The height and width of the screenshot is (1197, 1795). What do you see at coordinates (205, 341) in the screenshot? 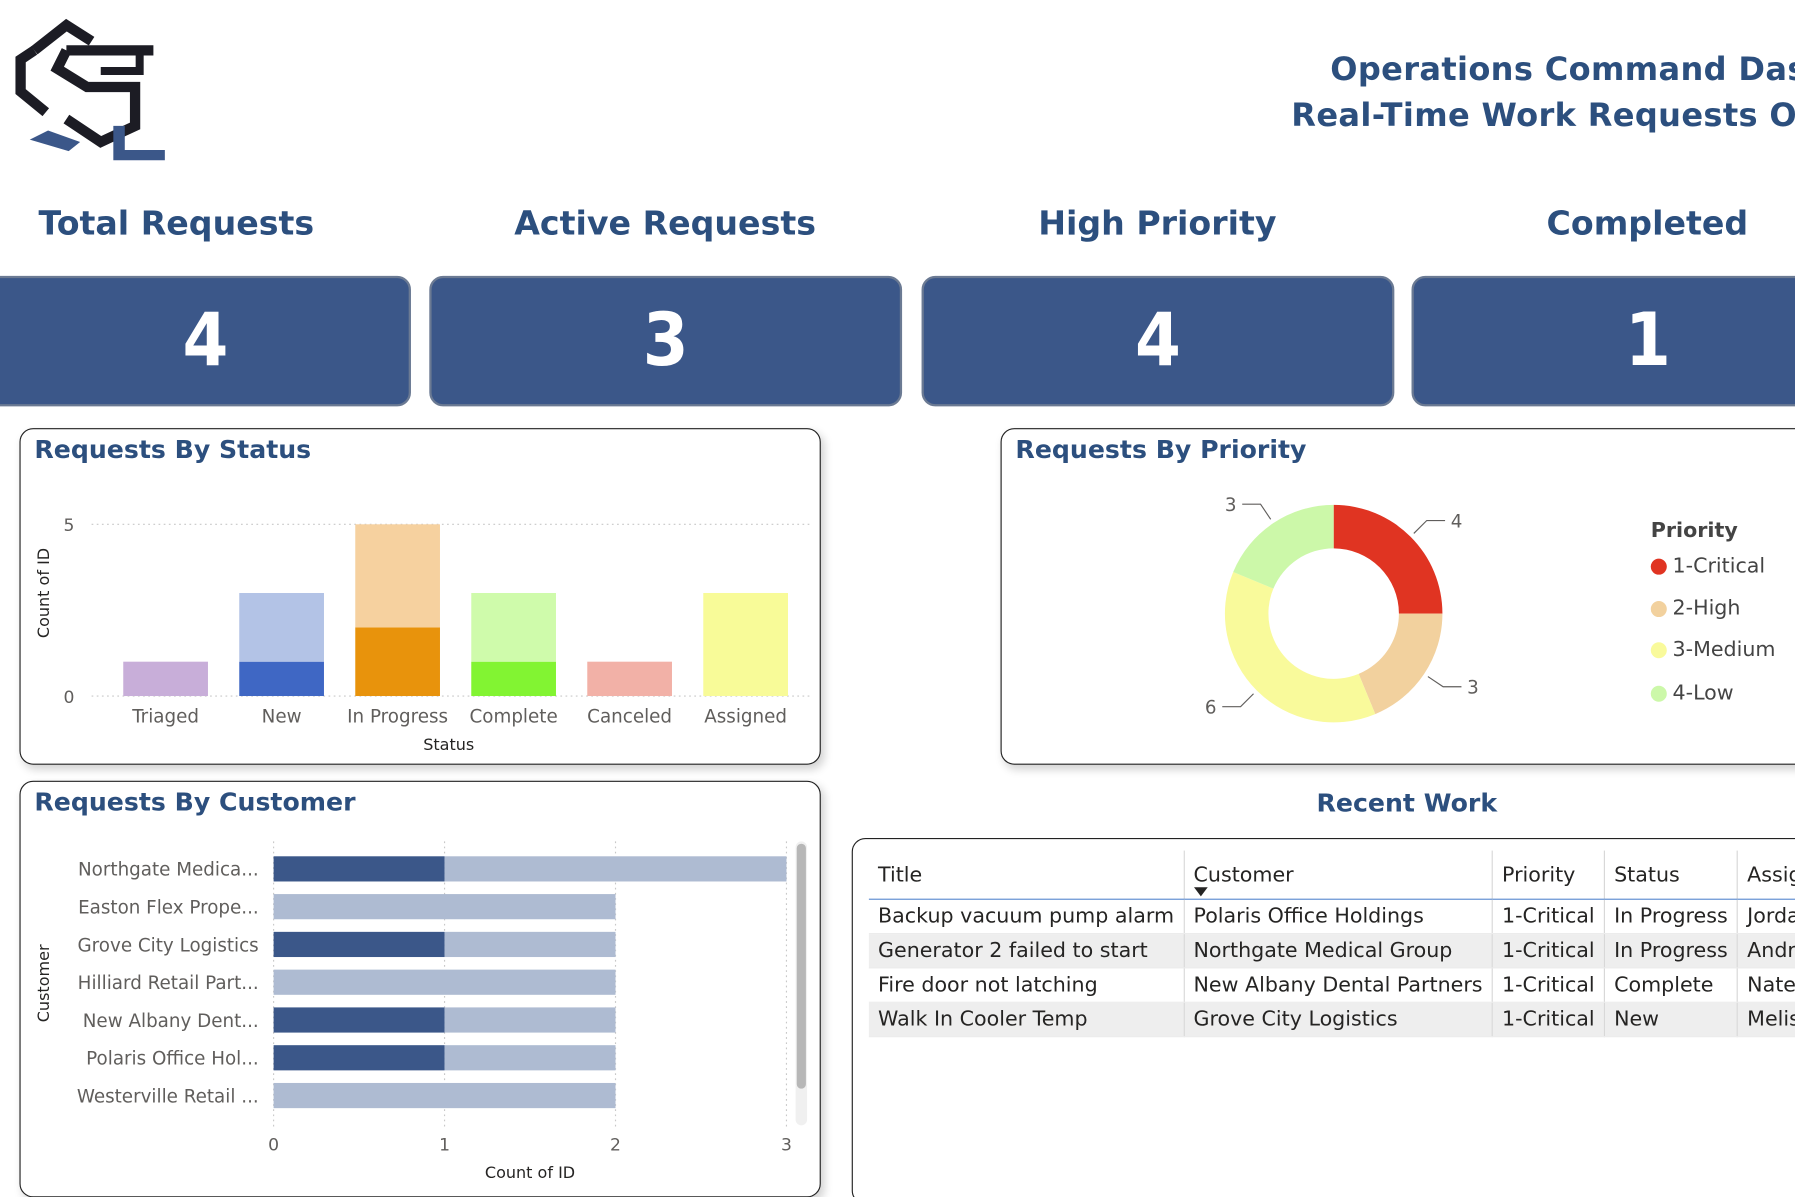
I see `kpi-card-total: 4` at bounding box center [205, 341].